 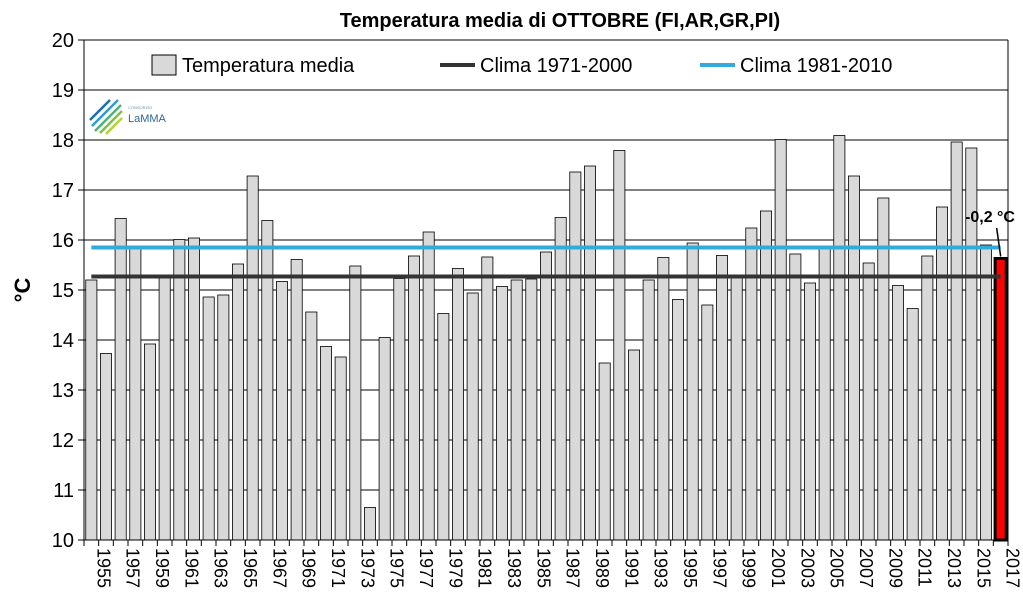 What do you see at coordinates (942, 373) in the screenshot?
I see `bar-2013` at bounding box center [942, 373].